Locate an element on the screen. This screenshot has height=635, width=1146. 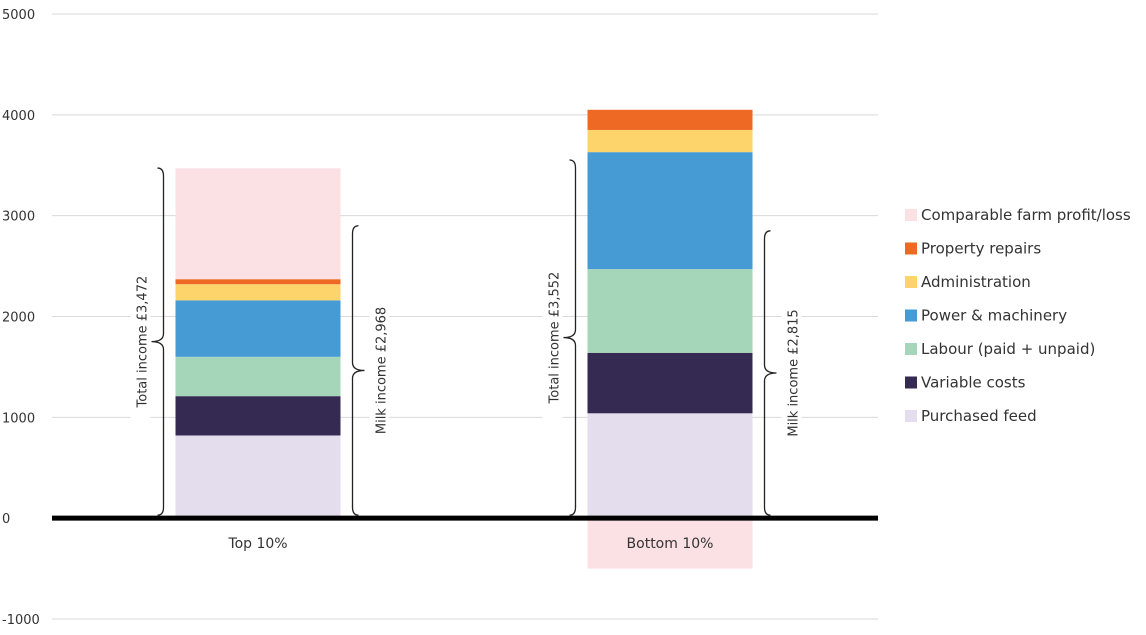
y-tick-label: -1000 is located at coordinates (21, 620).